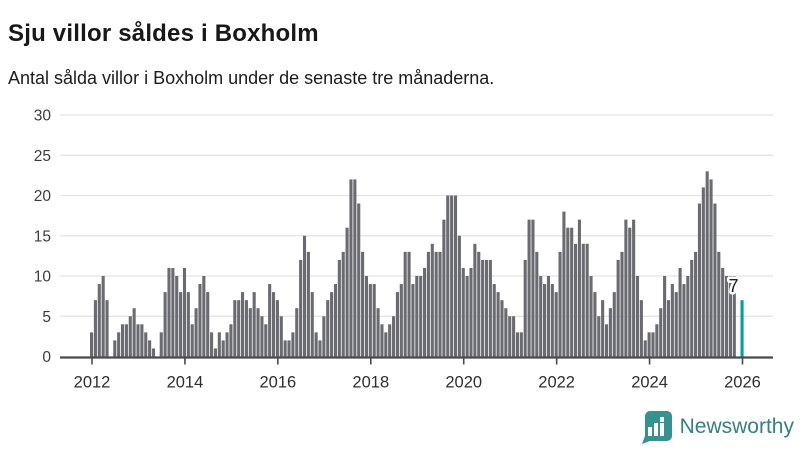 This screenshot has height=450, width=800. What do you see at coordinates (742, 328) in the screenshot?
I see `highlight-bar` at bounding box center [742, 328].